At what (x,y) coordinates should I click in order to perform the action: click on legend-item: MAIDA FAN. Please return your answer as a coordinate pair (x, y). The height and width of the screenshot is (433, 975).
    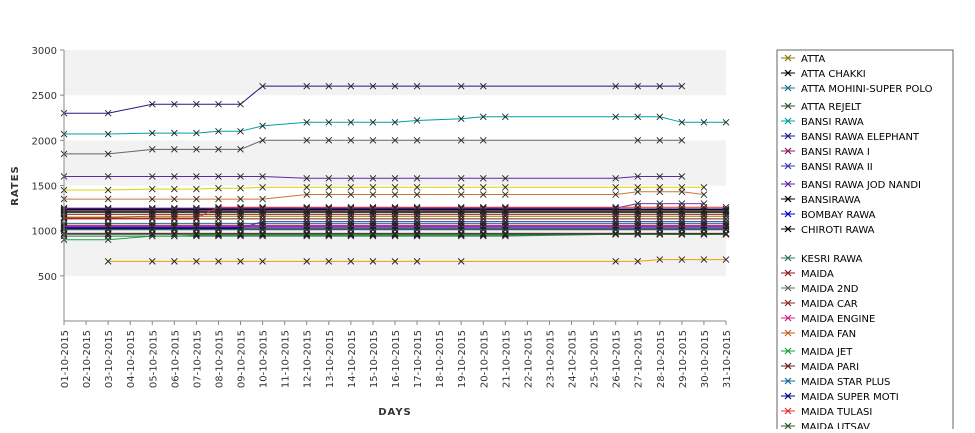
    Looking at the image, I should click on (818, 334).